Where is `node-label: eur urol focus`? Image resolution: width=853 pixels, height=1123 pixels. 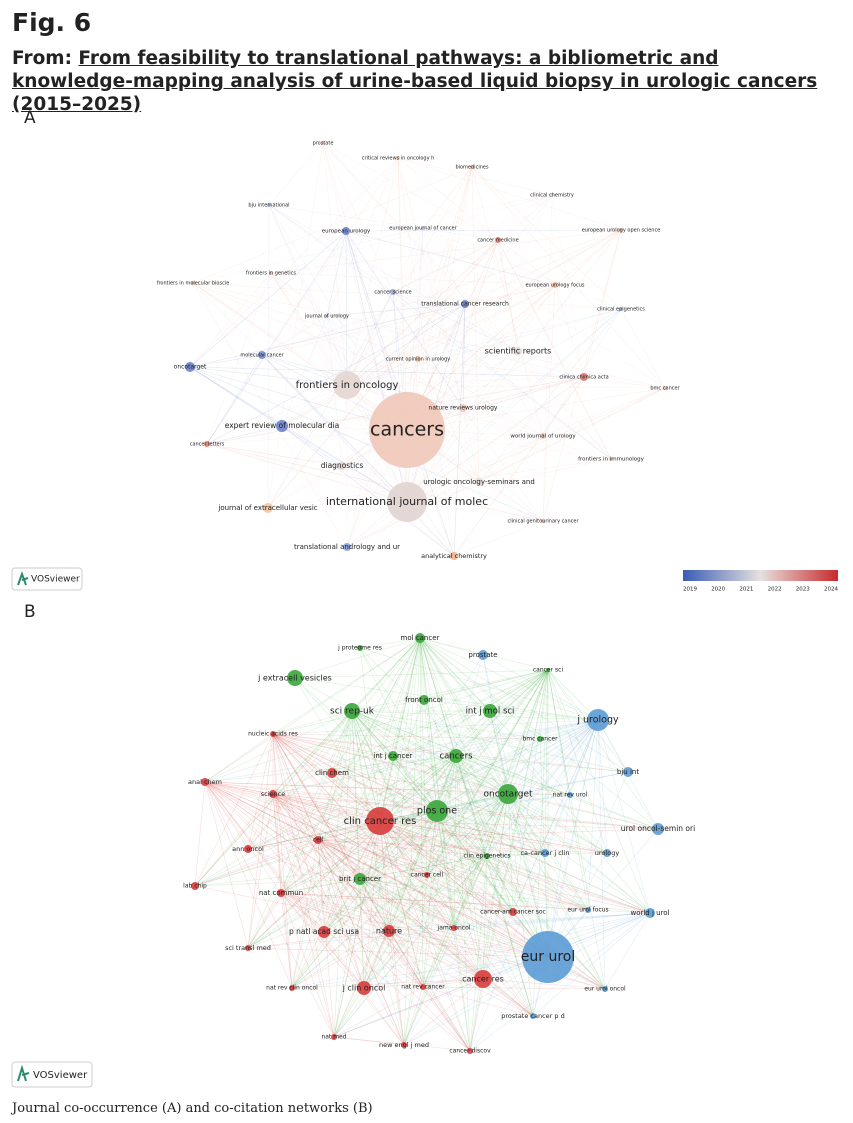 node-label: eur urol focus is located at coordinates (587, 910).